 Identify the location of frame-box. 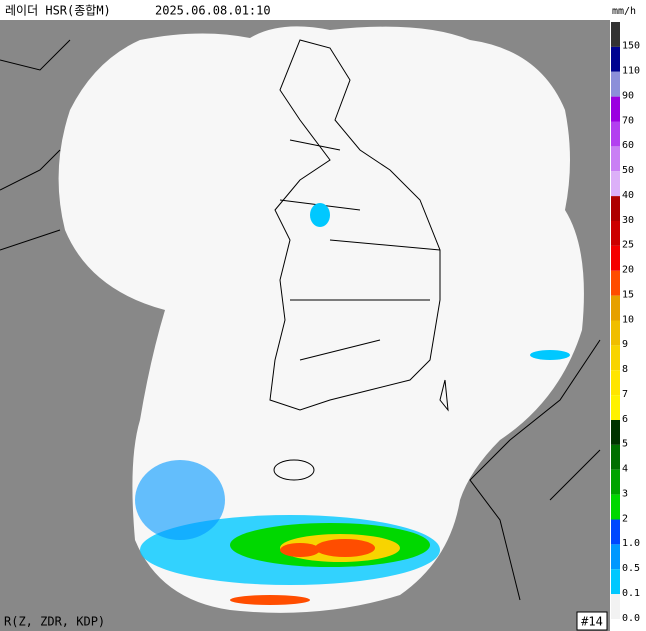
(592, 621).